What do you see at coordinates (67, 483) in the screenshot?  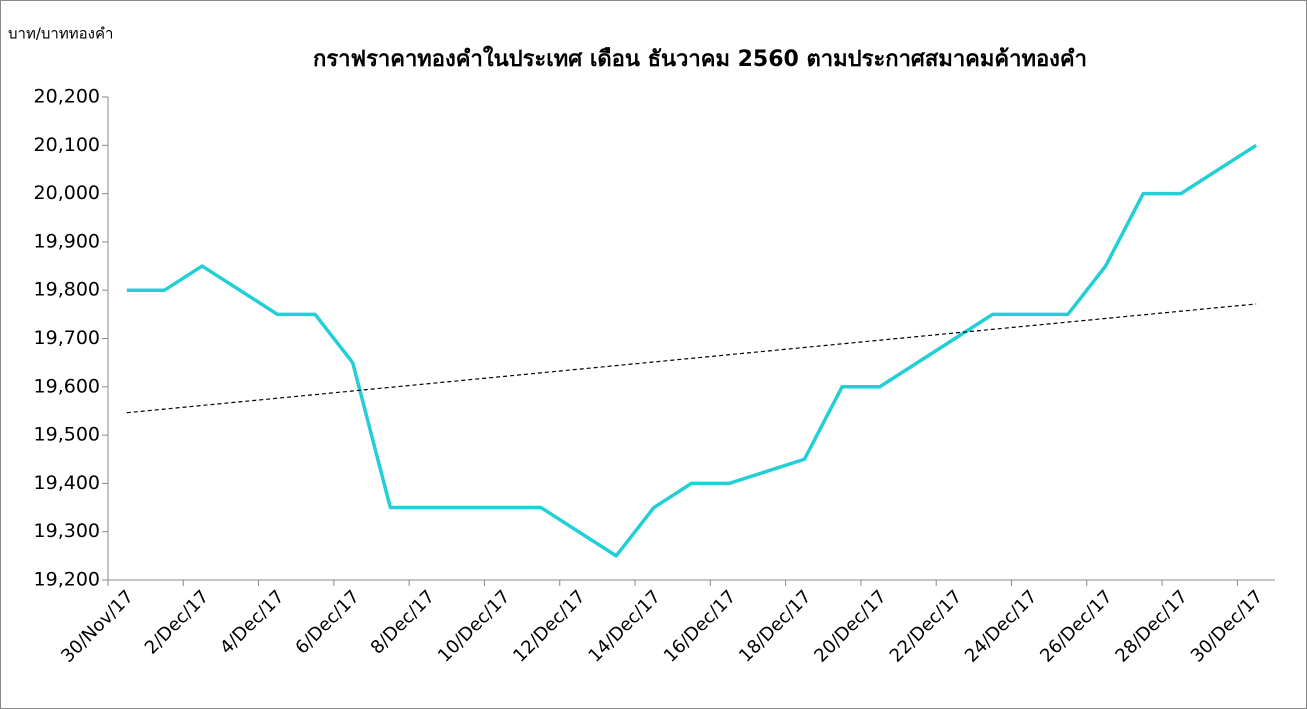 I see `y-tick-label: 19,400` at bounding box center [67, 483].